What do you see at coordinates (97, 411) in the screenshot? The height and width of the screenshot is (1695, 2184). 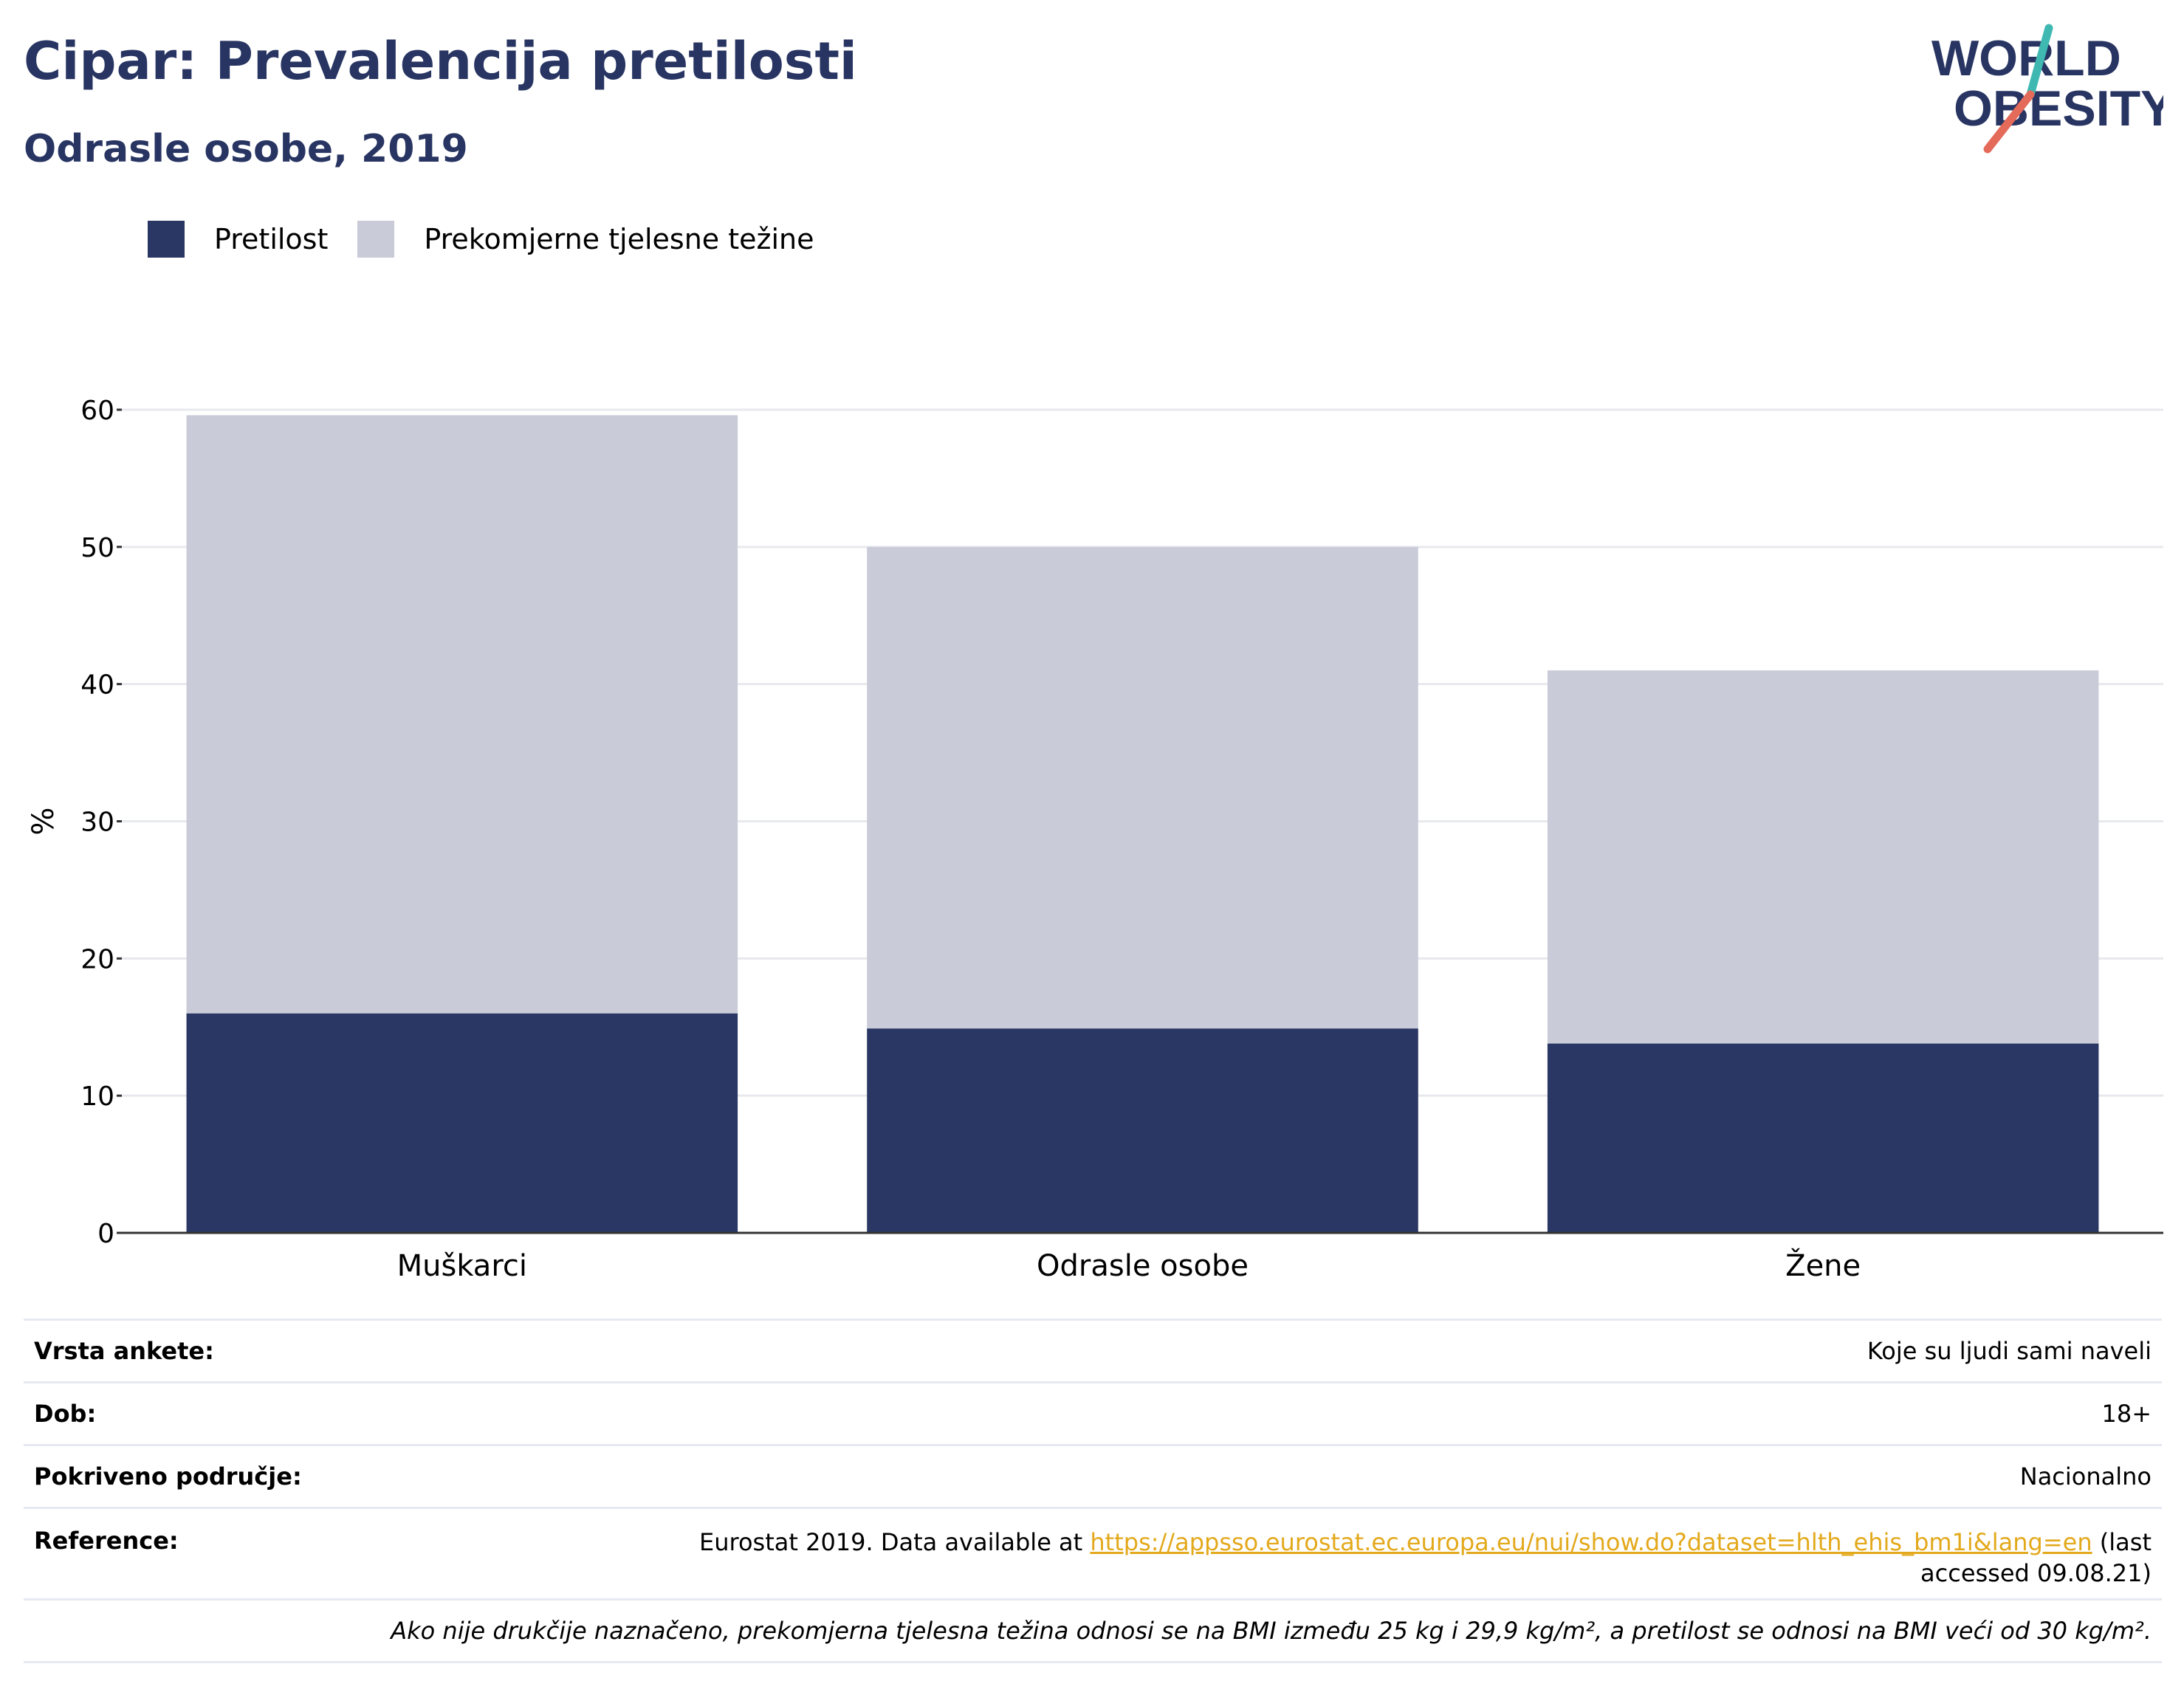 I see `y-tick-label: 60` at bounding box center [97, 411].